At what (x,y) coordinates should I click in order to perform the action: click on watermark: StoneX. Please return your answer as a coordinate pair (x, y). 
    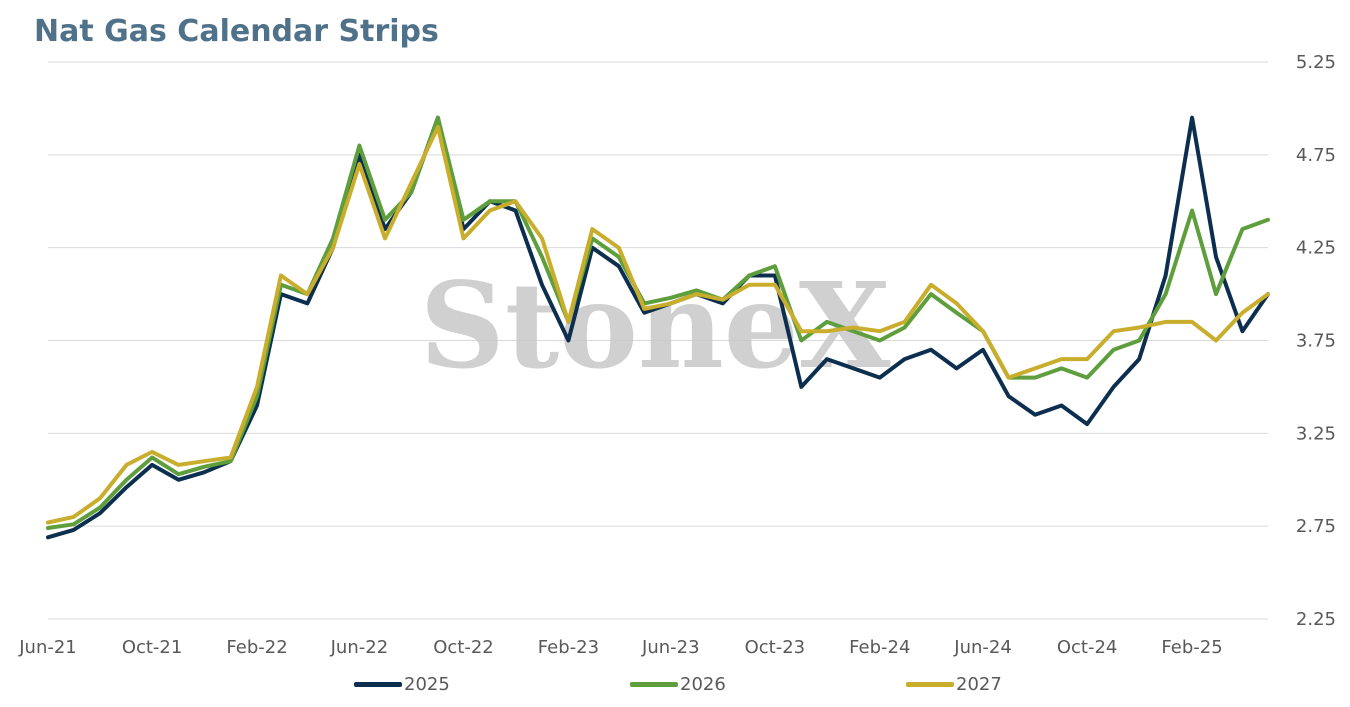
    Looking at the image, I should click on (655, 325).